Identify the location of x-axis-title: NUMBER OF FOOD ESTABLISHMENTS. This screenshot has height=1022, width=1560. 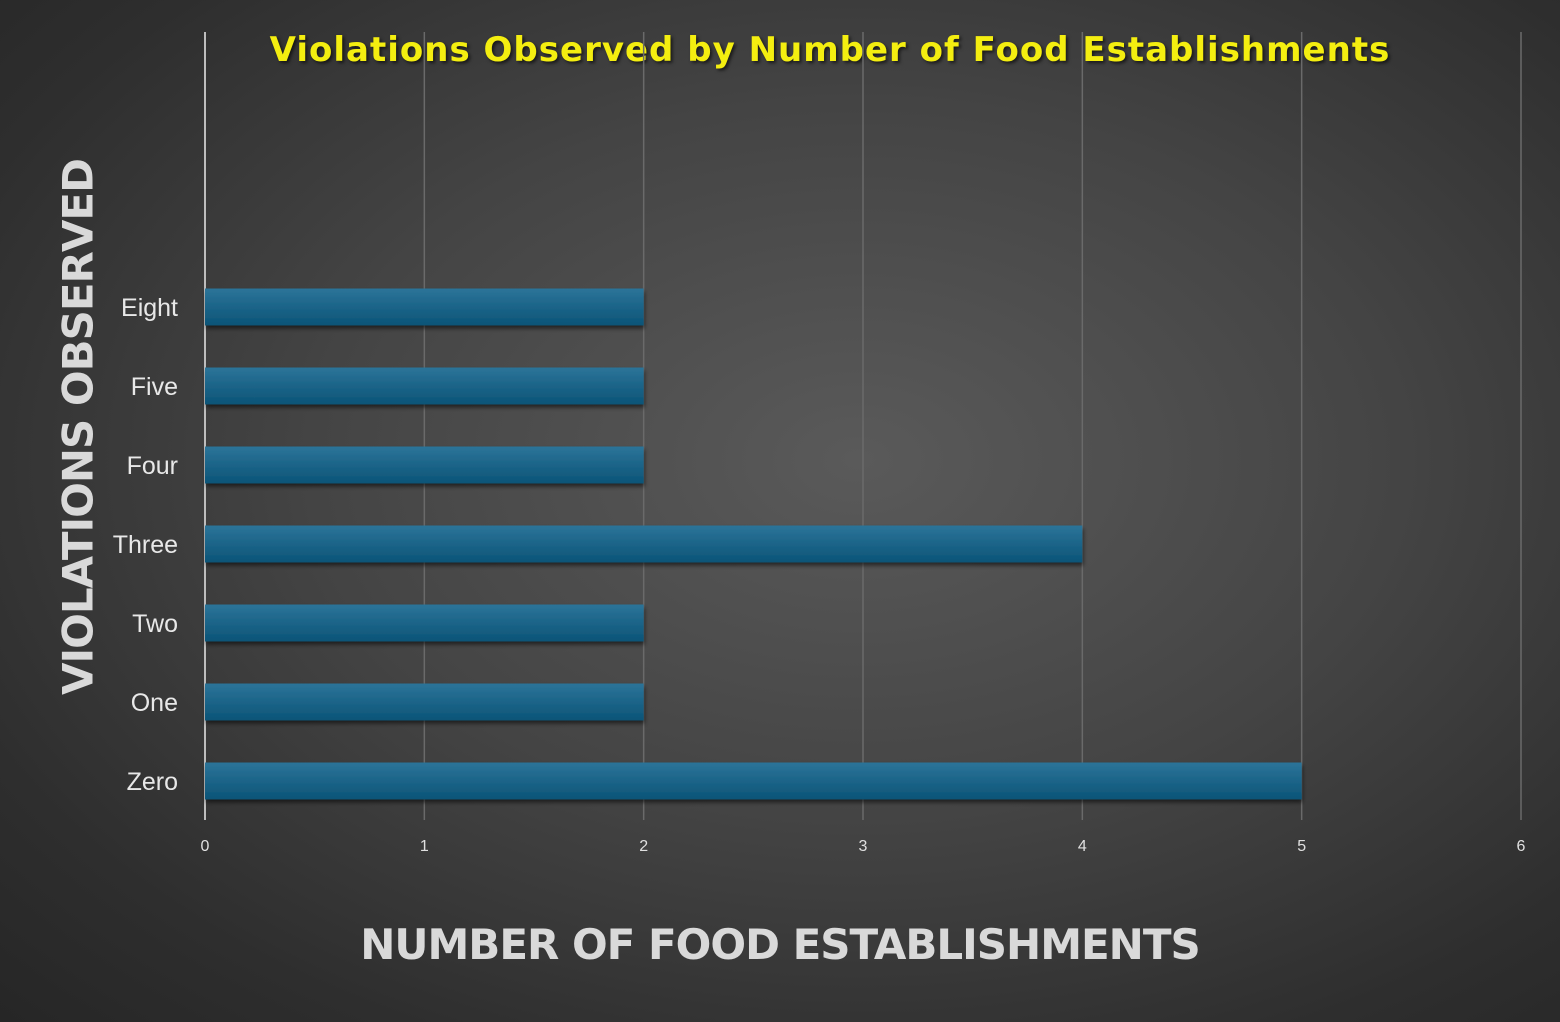
(780, 944).